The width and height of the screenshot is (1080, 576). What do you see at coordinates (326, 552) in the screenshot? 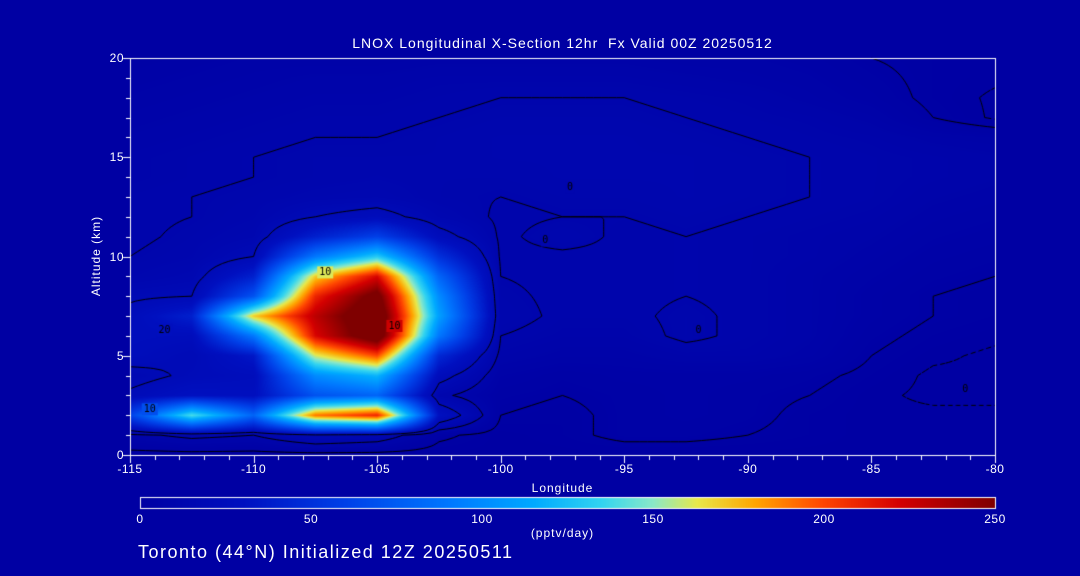
I see `initialization-caption: Toronto (44°N) Initialized 12Z 20250511` at bounding box center [326, 552].